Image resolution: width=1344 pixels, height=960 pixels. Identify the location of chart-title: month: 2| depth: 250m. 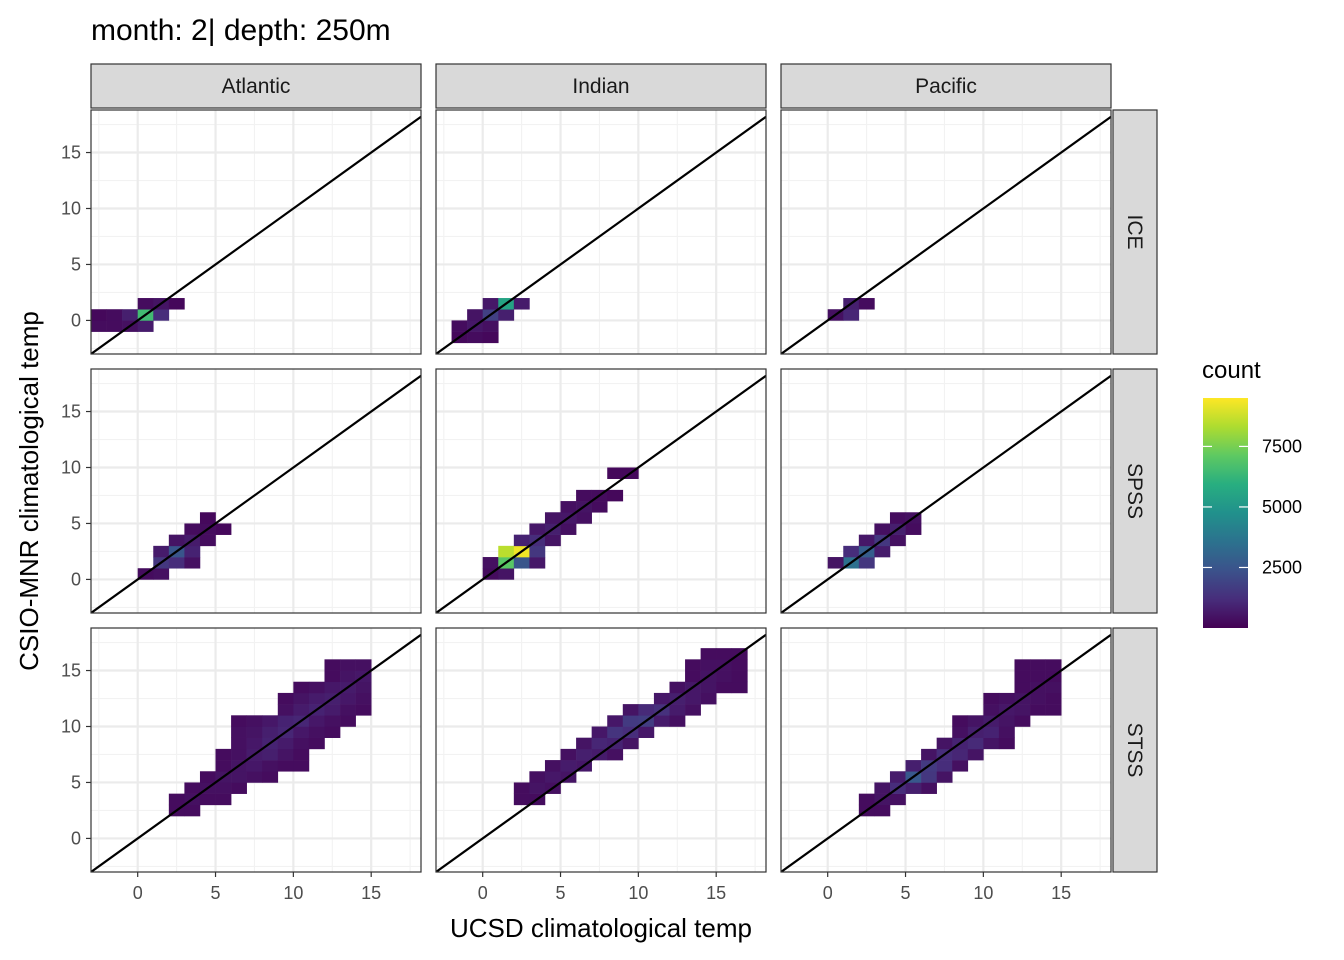
(241, 30).